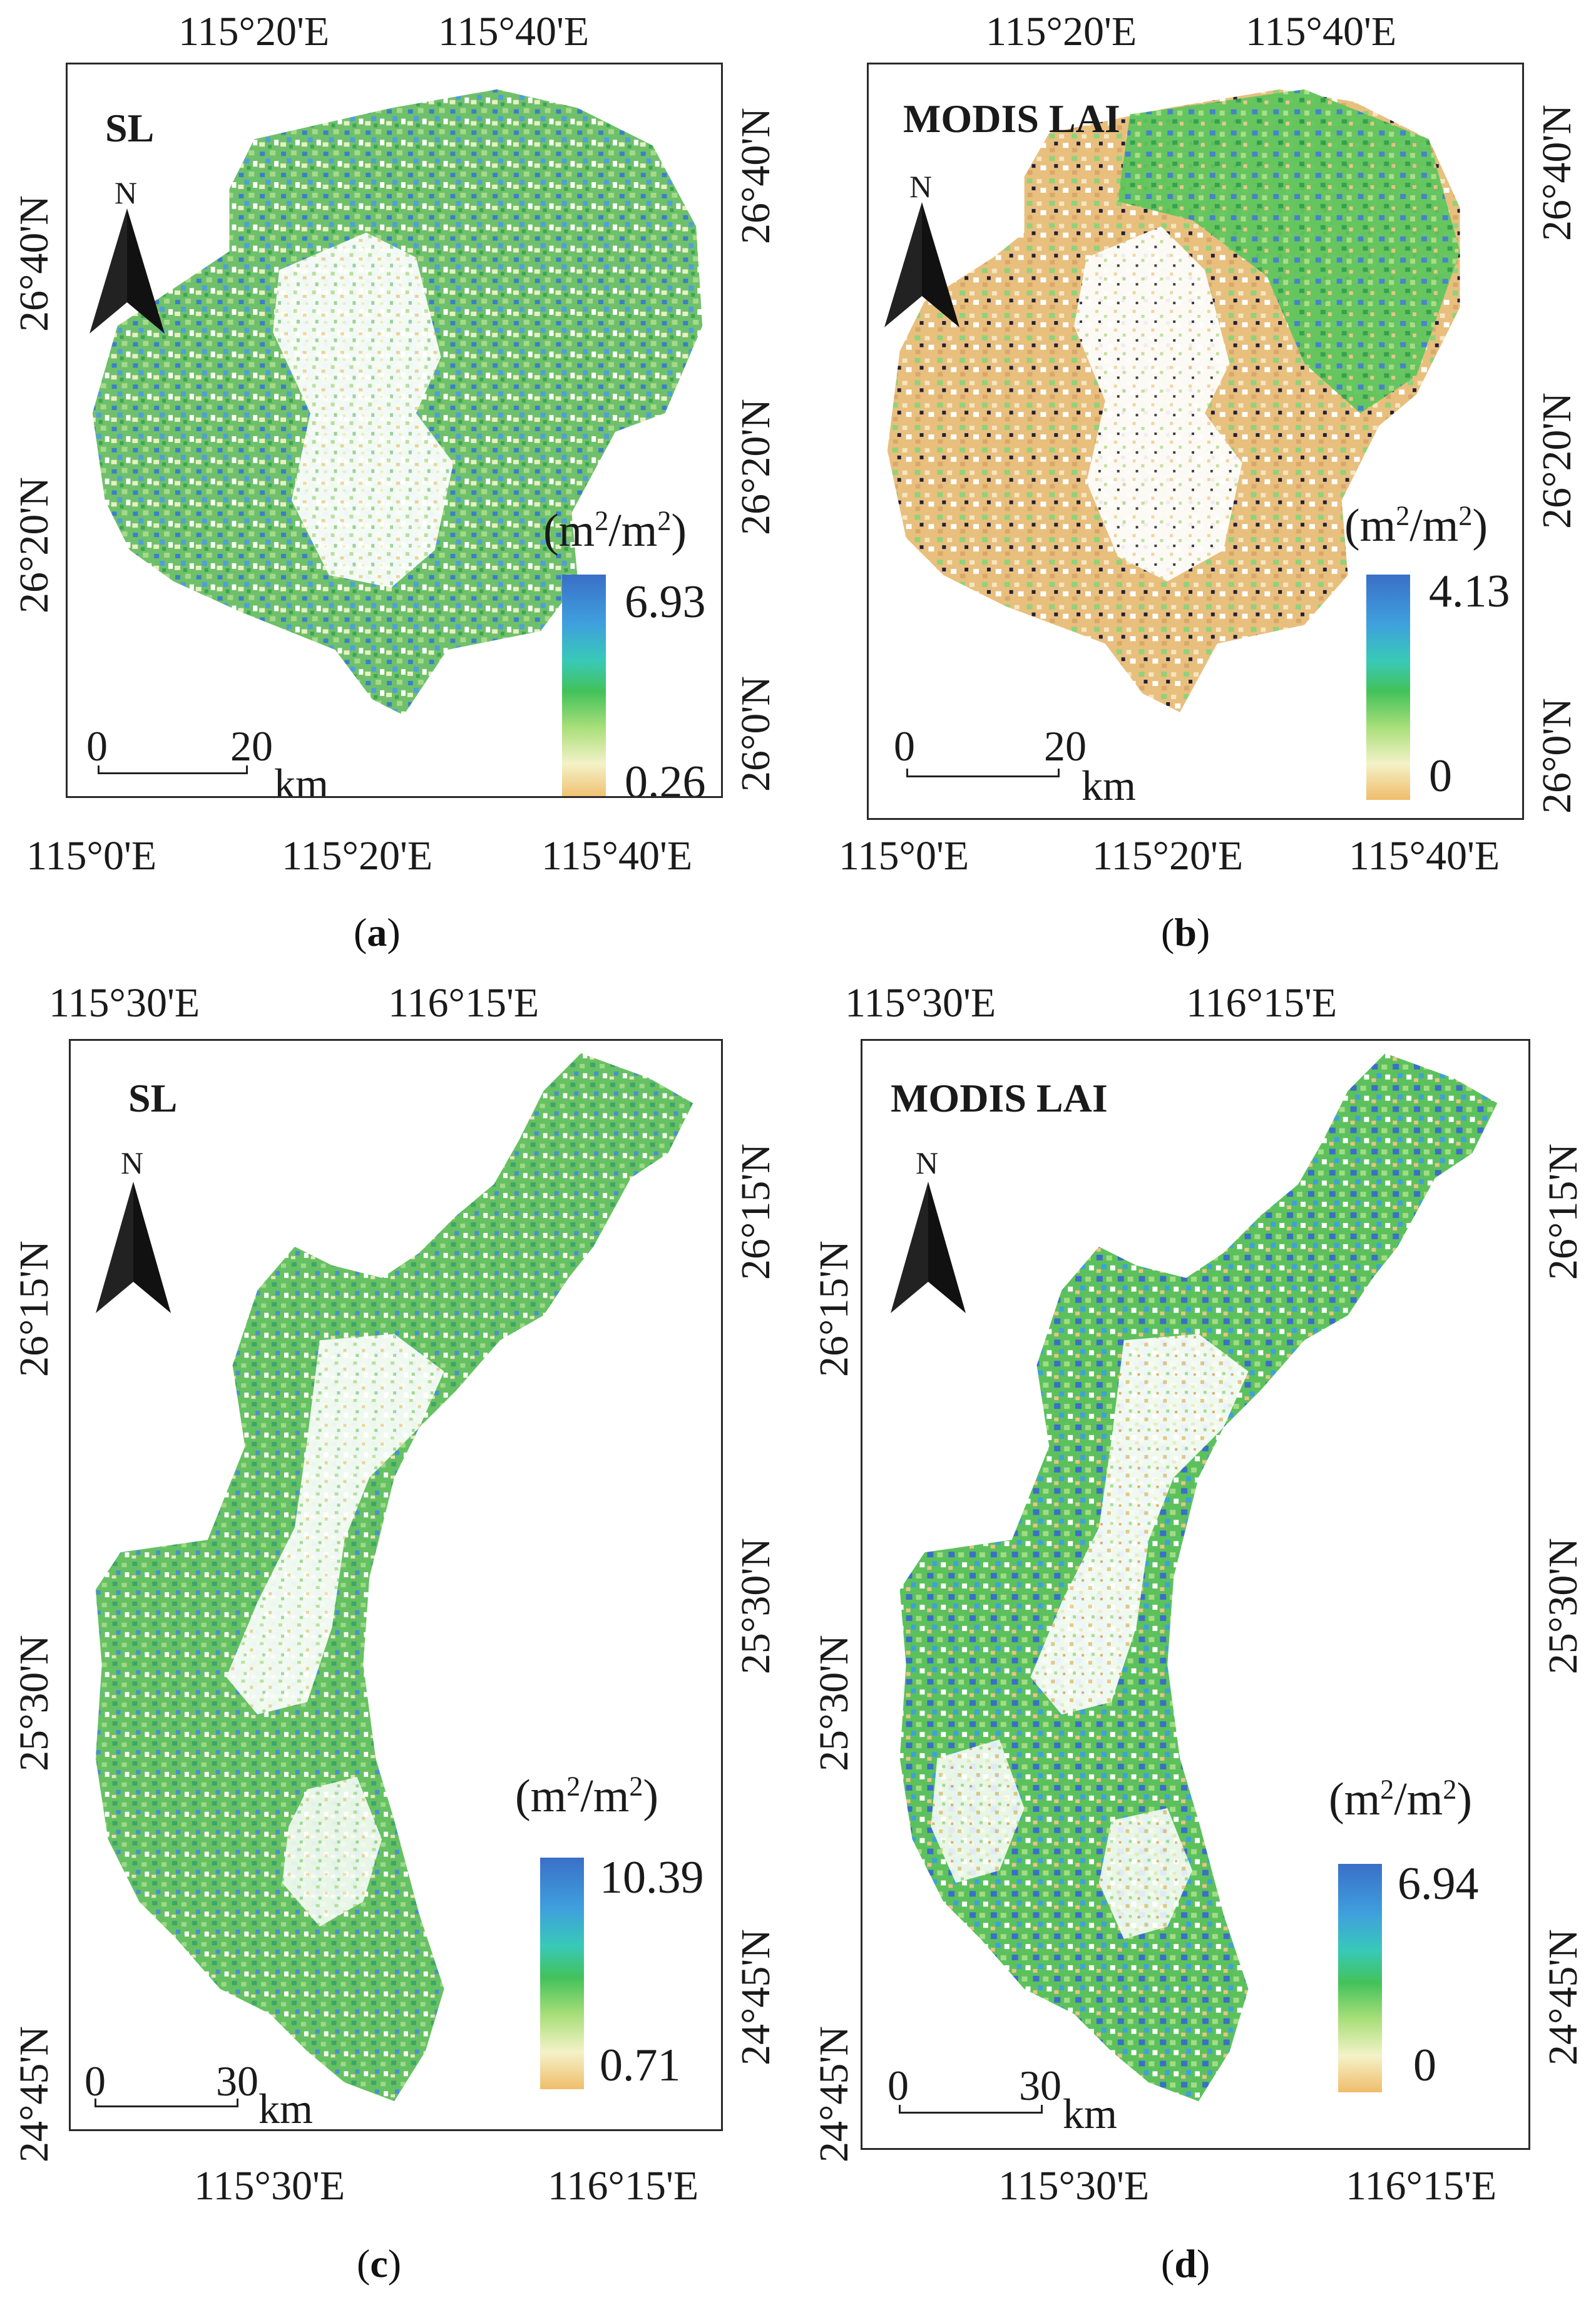  I want to click on scale-bar-d, so click(971, 2109).